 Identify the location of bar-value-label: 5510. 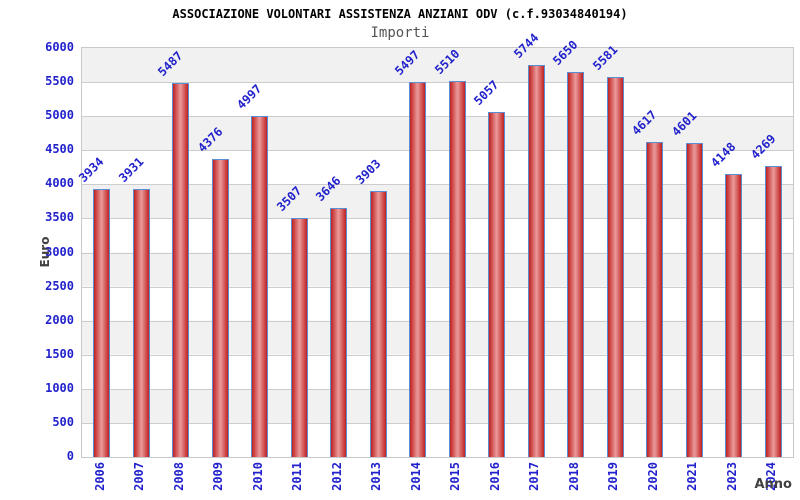
(447, 62).